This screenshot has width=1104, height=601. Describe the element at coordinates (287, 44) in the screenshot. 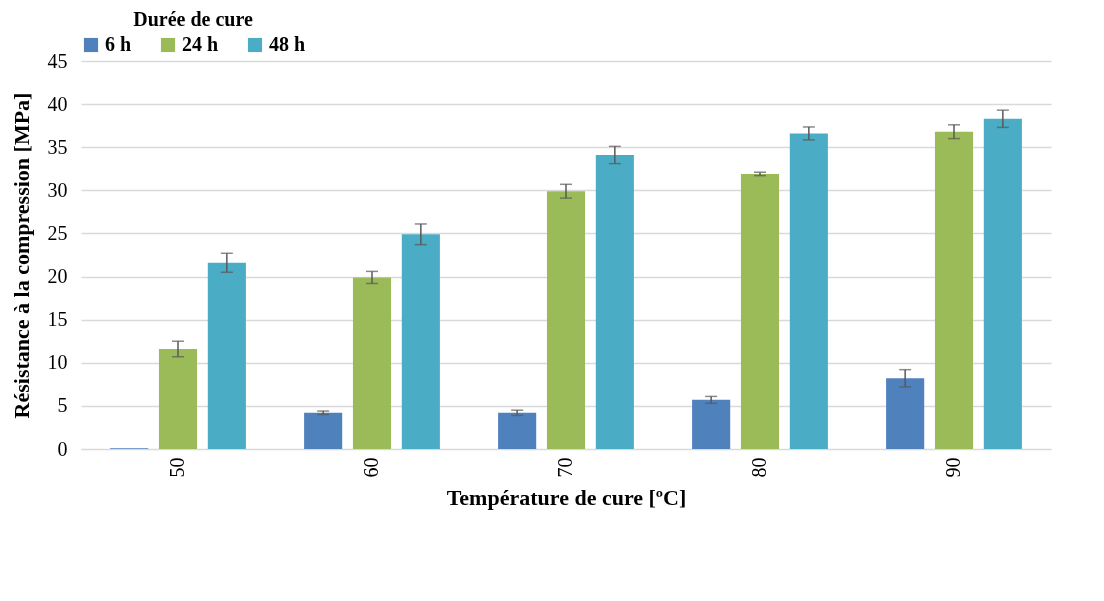

I see `legend-label: 48 h` at that location.